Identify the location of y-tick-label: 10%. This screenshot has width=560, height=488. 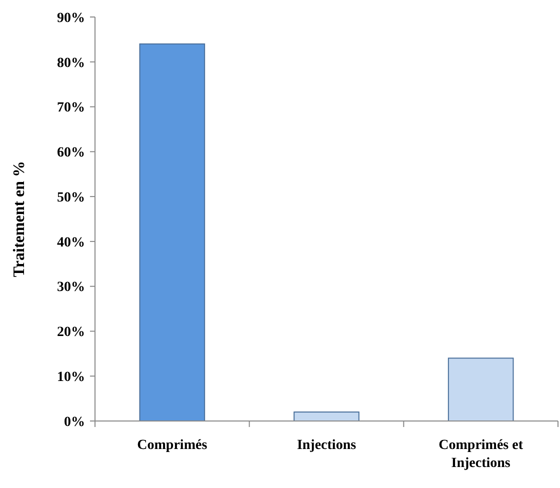
(71, 378).